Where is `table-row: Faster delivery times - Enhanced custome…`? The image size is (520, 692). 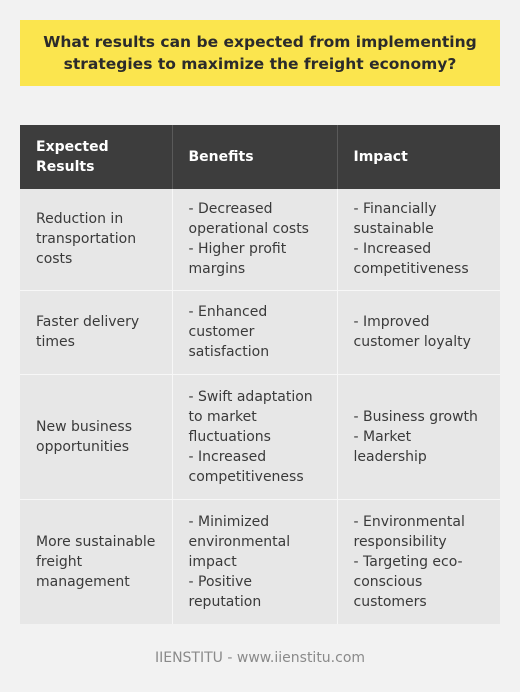 table-row: Faster delivery times - Enhanced custome… is located at coordinates (260, 331).